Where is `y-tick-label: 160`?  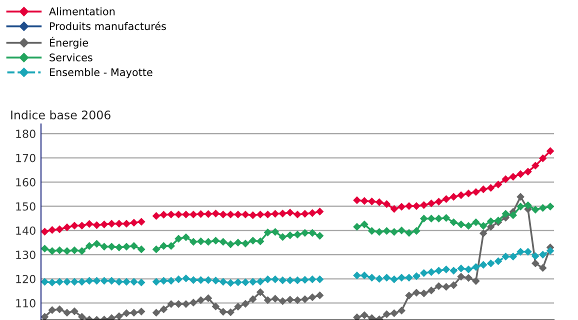
y-tick-label: 160 is located at coordinates (26, 182).